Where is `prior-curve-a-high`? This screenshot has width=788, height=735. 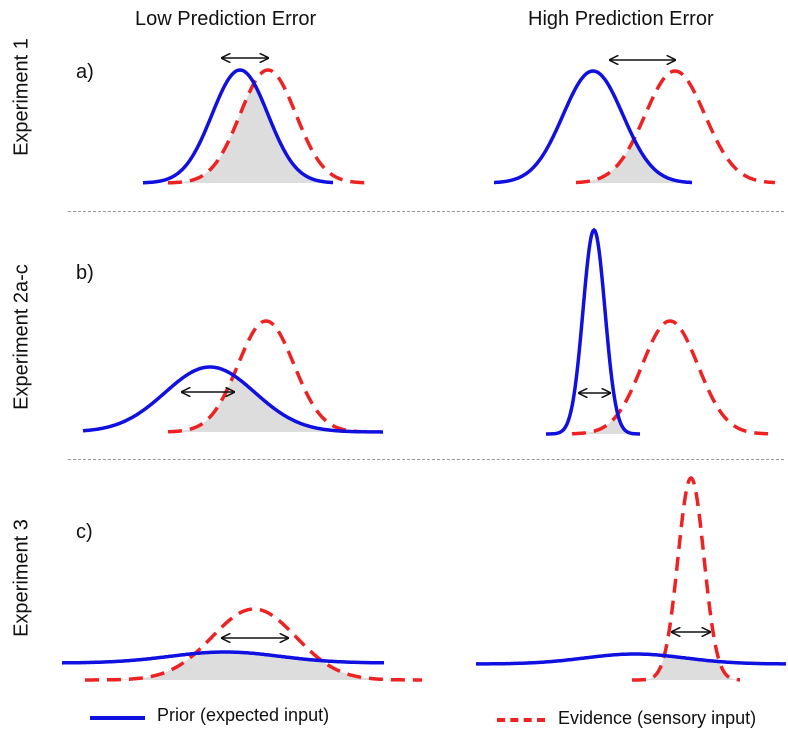
prior-curve-a-high is located at coordinates (593, 127).